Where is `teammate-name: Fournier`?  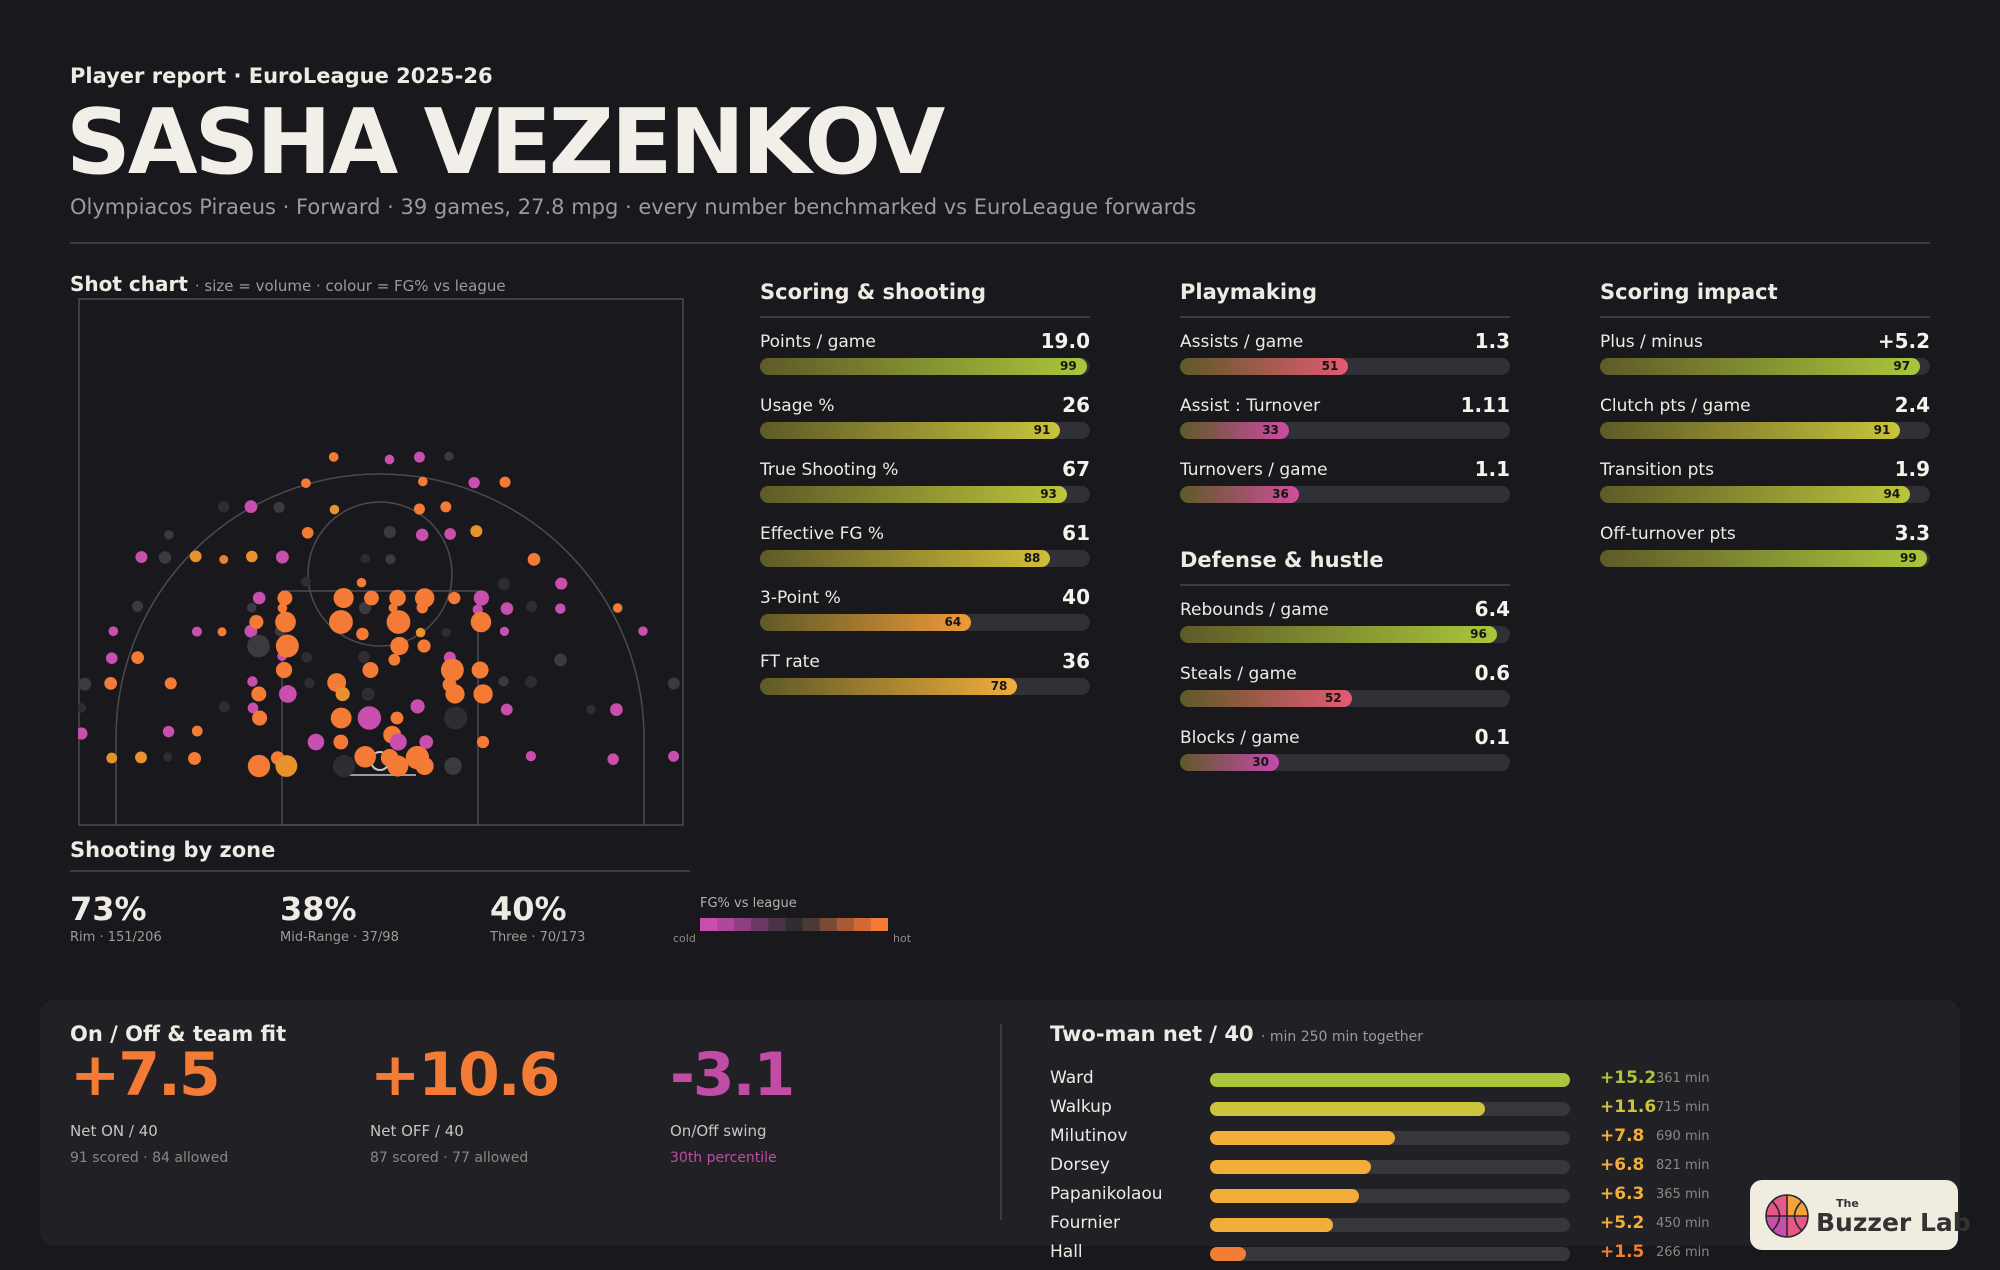
teammate-name: Fournier is located at coordinates (1085, 1223).